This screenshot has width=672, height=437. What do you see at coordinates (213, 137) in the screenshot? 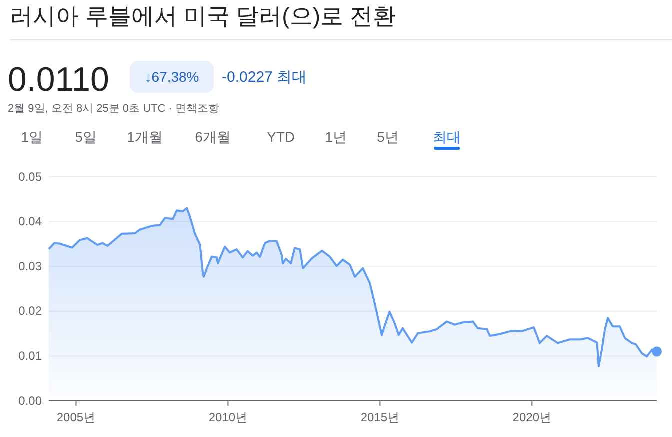
I see `text: 6개월` at bounding box center [213, 137].